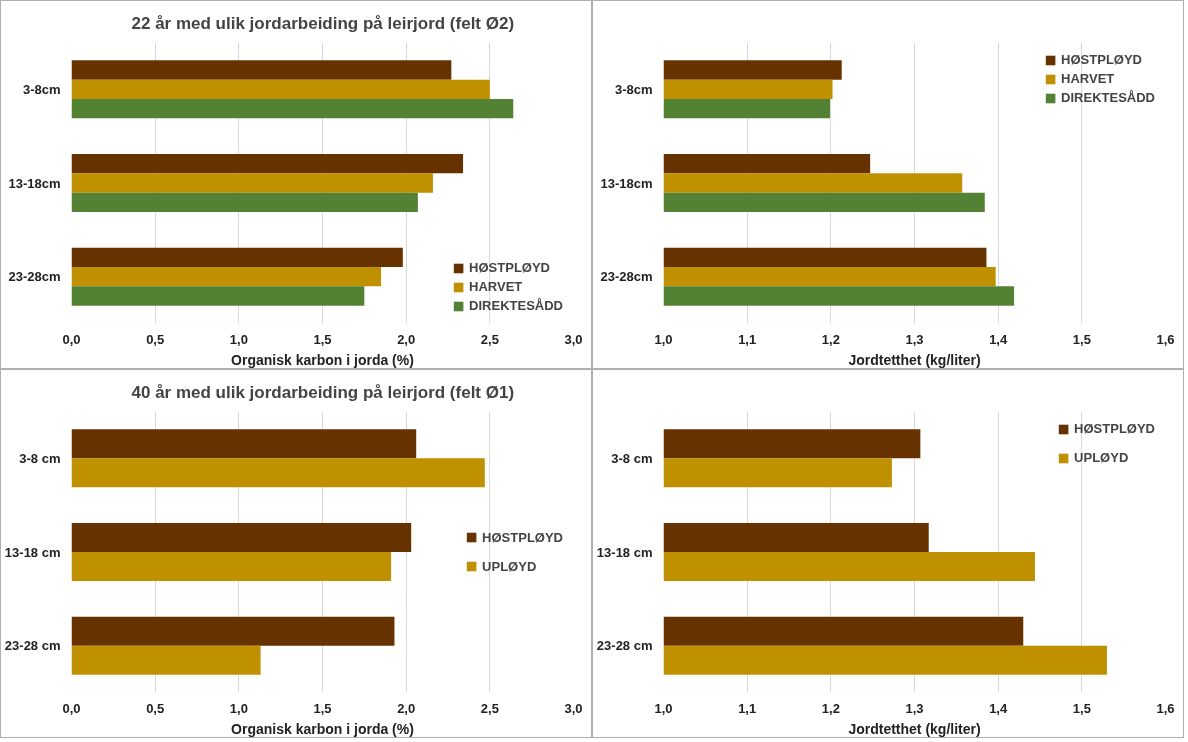 This screenshot has height=742, width=1188. I want to click on chart-title: 22 år med ulik jordarbeiding på leirjord (felt Ø2), so click(323, 23).